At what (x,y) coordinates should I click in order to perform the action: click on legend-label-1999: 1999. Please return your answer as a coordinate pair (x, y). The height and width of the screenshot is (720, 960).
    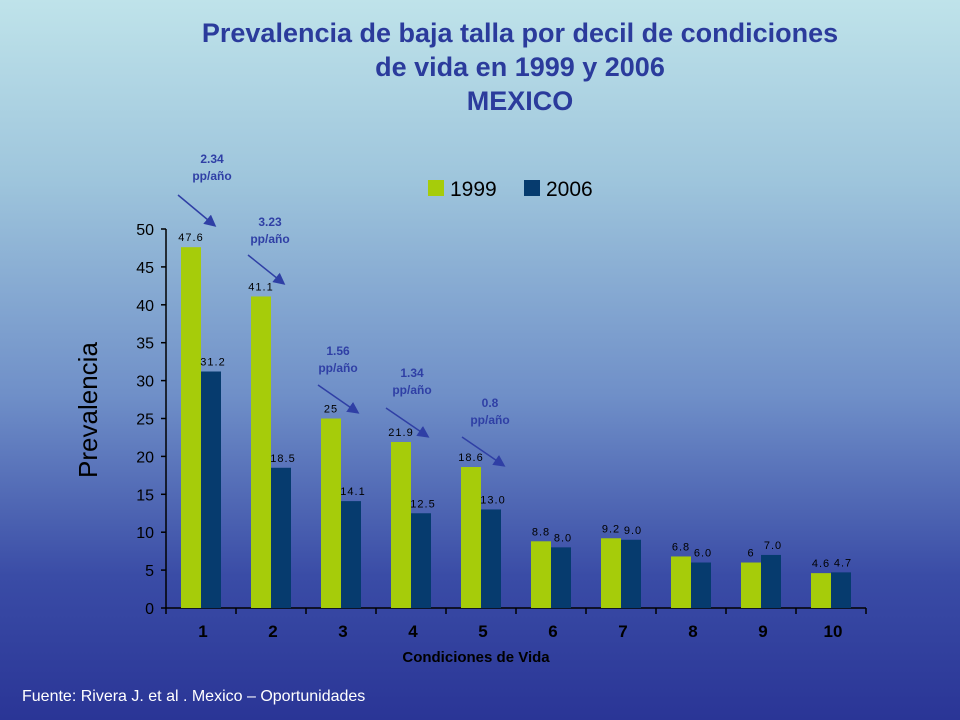
    Looking at the image, I should click on (473, 189).